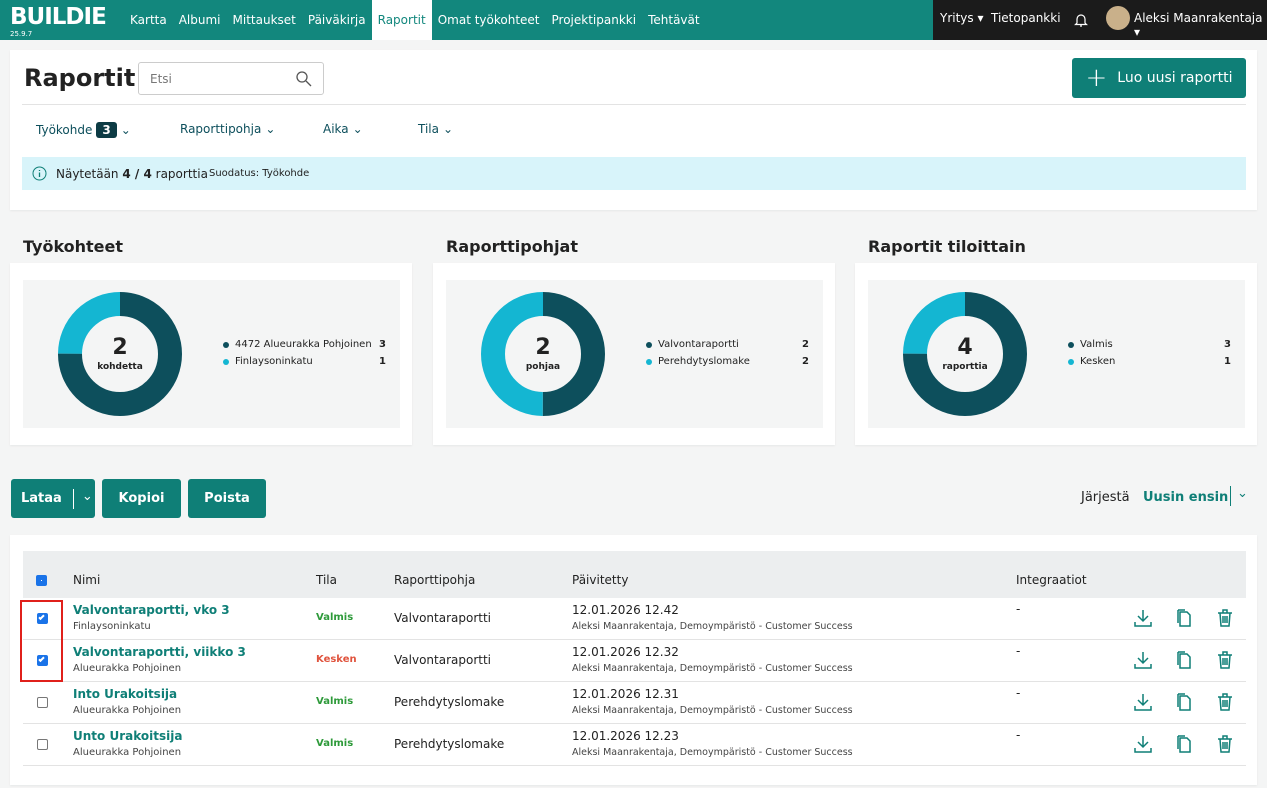 The image size is (1267, 788). I want to click on copy-button: Kopioi, so click(141, 498).